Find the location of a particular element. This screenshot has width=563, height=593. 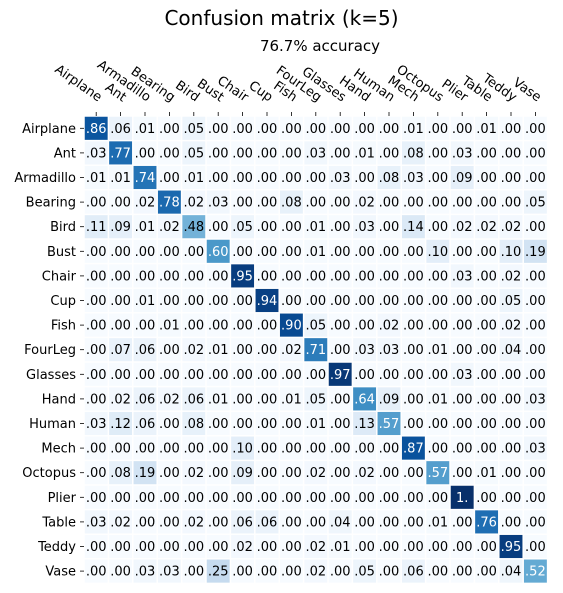

row-tick-label: Mech is located at coordinates (58, 449).